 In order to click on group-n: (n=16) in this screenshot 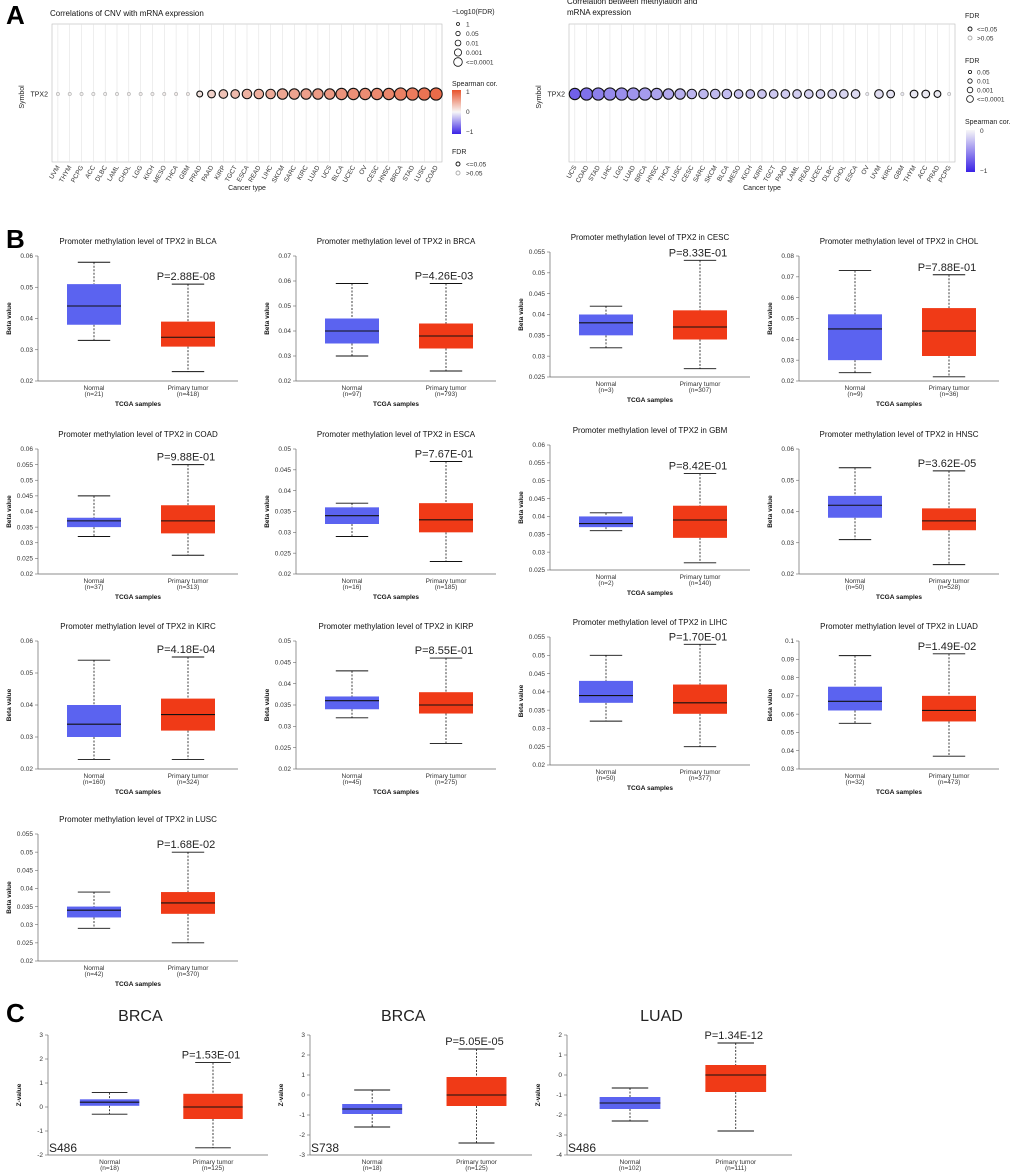, I will do `click(352, 587)`.